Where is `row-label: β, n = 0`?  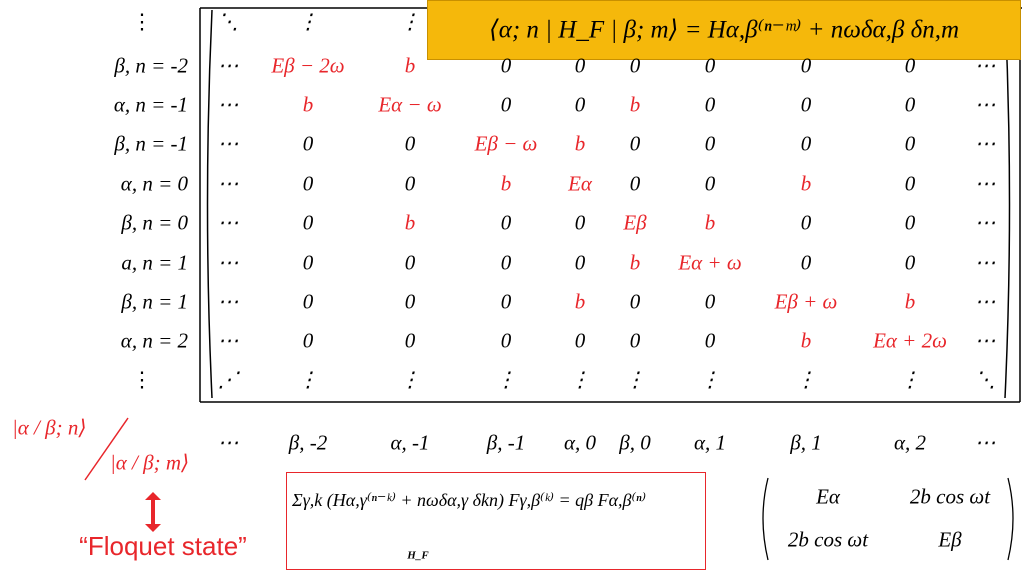
row-label: β, n = 0 is located at coordinates (154, 222).